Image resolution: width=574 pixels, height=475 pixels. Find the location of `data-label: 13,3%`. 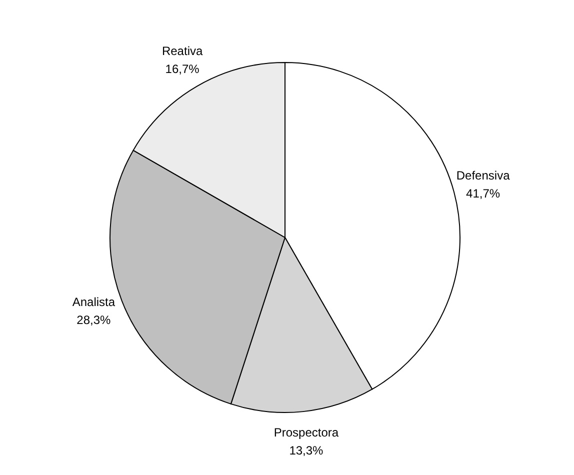

data-label: 13,3% is located at coordinates (306, 450).